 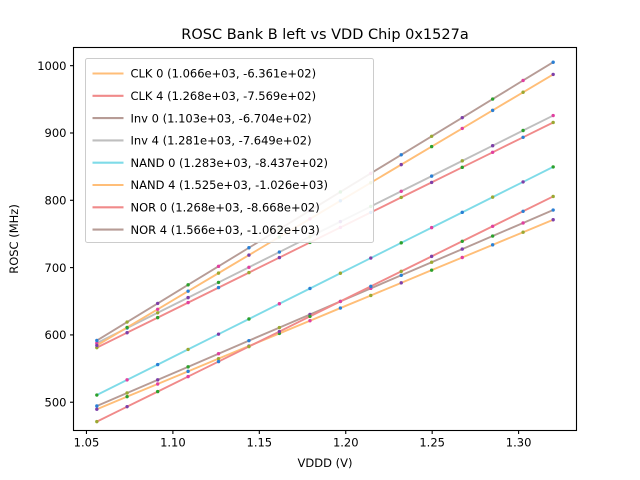 I want to click on x-axis-title: VDDD (V), so click(x=325, y=463).